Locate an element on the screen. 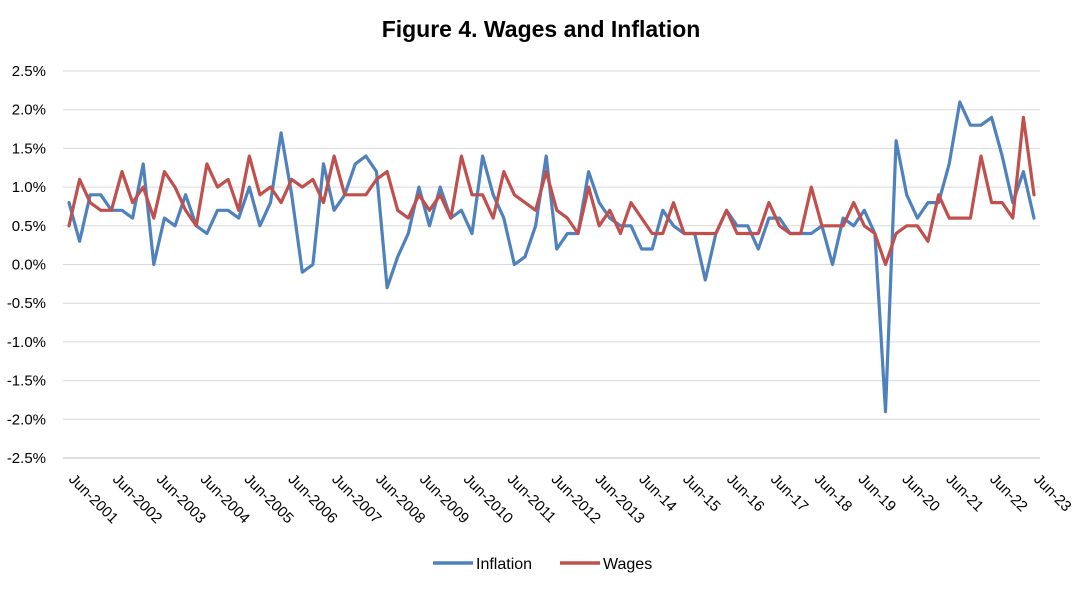 The height and width of the screenshot is (590, 1082). y-tick-label: -2.5% is located at coordinates (26, 458).